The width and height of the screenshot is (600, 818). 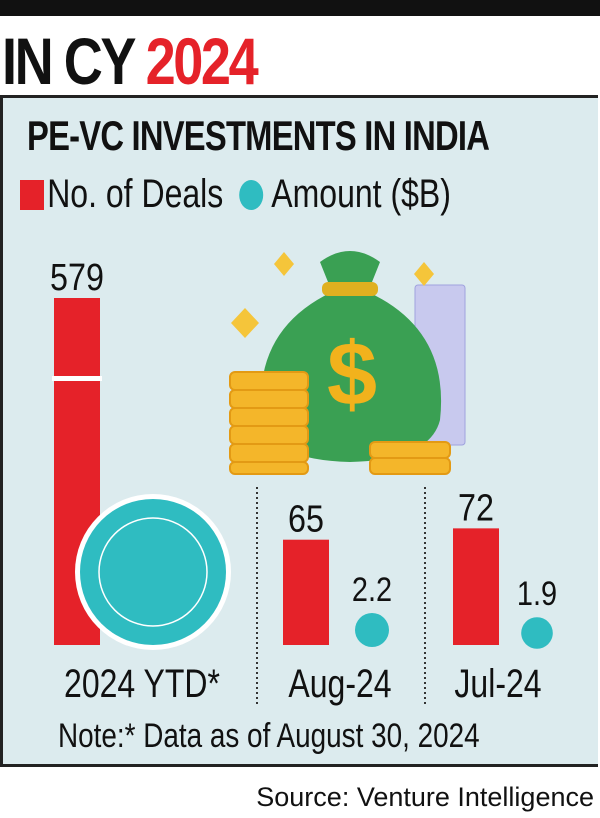 What do you see at coordinates (77, 278) in the screenshot?
I see `deals-value-label-0: 579` at bounding box center [77, 278].